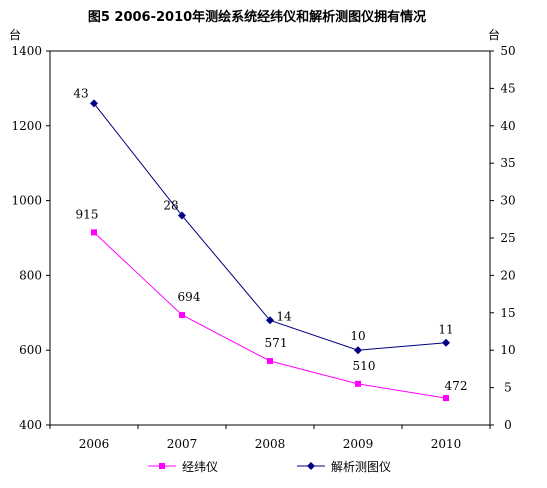 Image resolution: width=547 pixels, height=488 pixels. Describe the element at coordinates (257, 17) in the screenshot. I see `chart-title: 图5 2006-2010年测绘系统经纬仪和解析测图仪拥有情况` at that location.